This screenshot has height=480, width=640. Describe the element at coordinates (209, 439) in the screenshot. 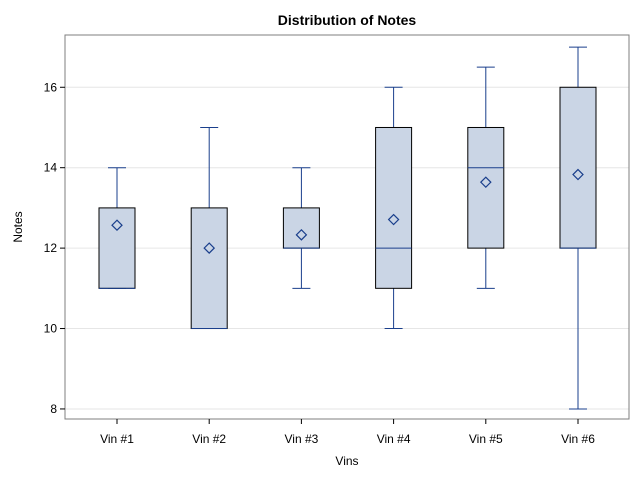

I see `x-tick-label: Vin #2` at that location.